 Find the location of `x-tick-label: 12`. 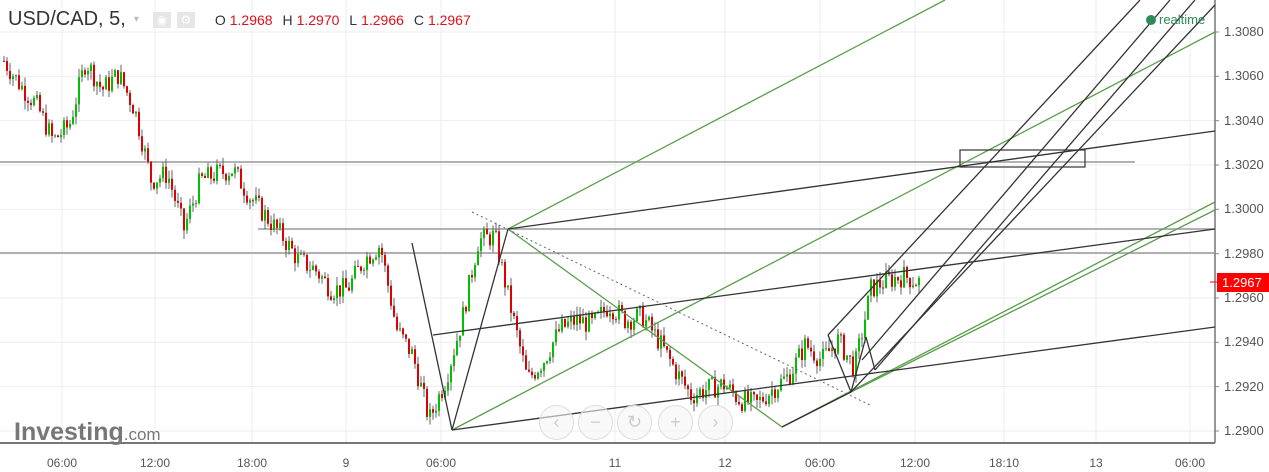

x-tick-label: 12 is located at coordinates (725, 463).